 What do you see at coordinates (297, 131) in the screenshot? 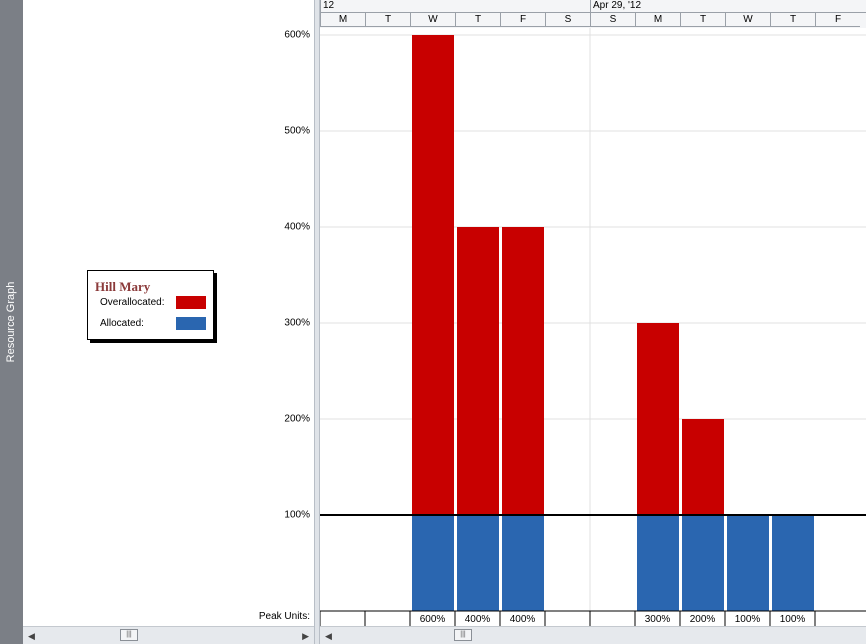
I see `y-tick-label: 500%` at bounding box center [297, 131].